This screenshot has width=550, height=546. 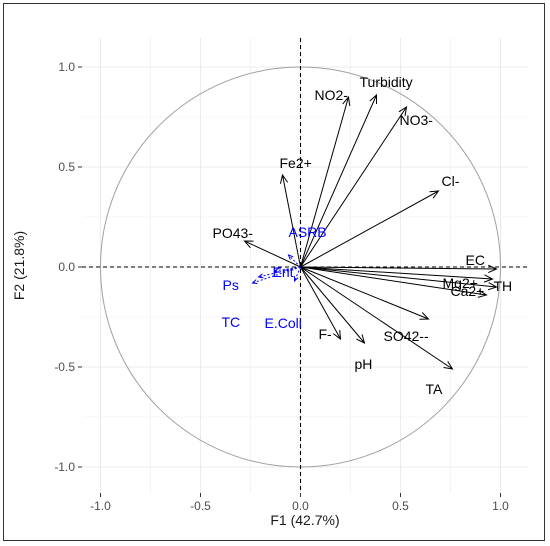 I want to click on arrow-Ps, so click(x=279, y=272).